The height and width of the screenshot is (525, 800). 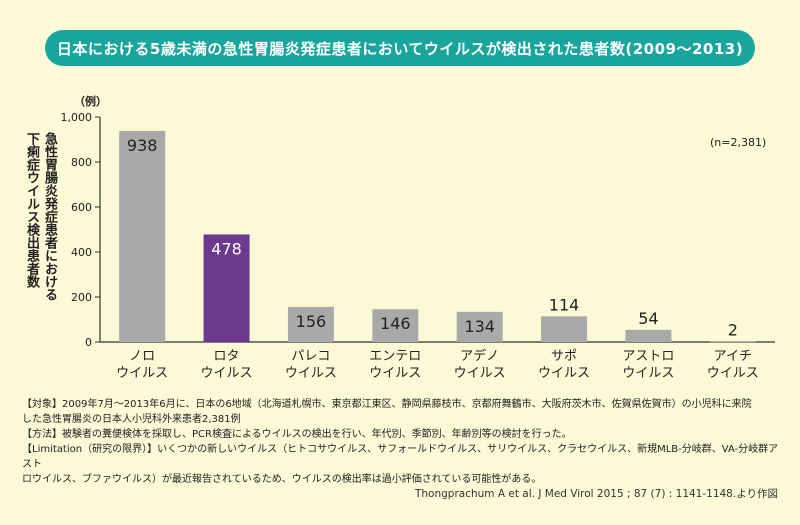 What do you see at coordinates (395, 365) in the screenshot?
I see `x-tick-label: エンテロウイルス` at bounding box center [395, 365].